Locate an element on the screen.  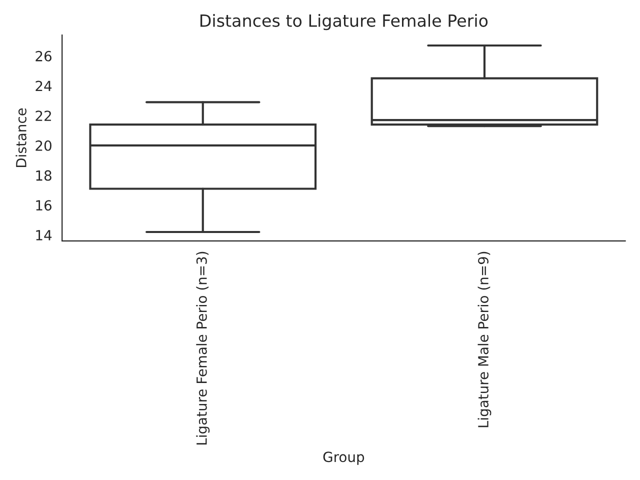
x-axis-title: Group is located at coordinates (343, 458).